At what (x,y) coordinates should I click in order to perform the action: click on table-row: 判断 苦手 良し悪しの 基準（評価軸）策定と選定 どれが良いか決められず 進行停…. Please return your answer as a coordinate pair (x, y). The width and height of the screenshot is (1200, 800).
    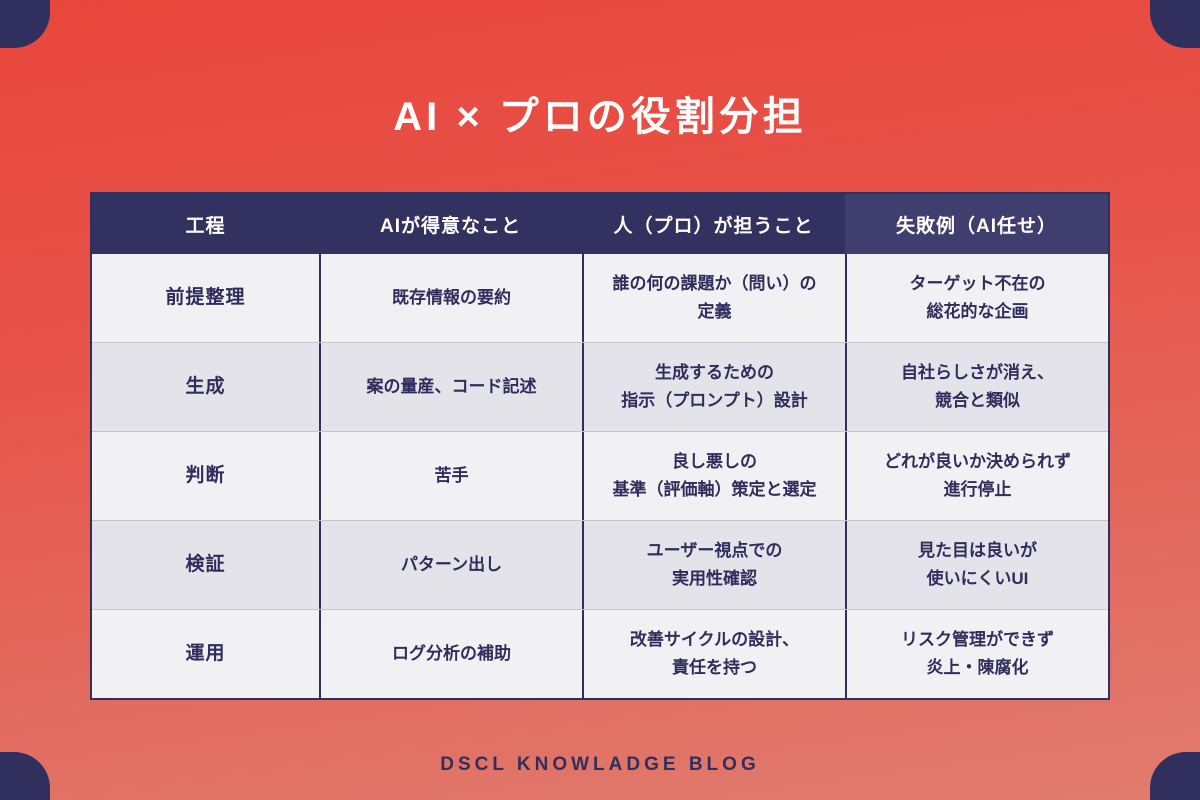
    Looking at the image, I should click on (600, 475).